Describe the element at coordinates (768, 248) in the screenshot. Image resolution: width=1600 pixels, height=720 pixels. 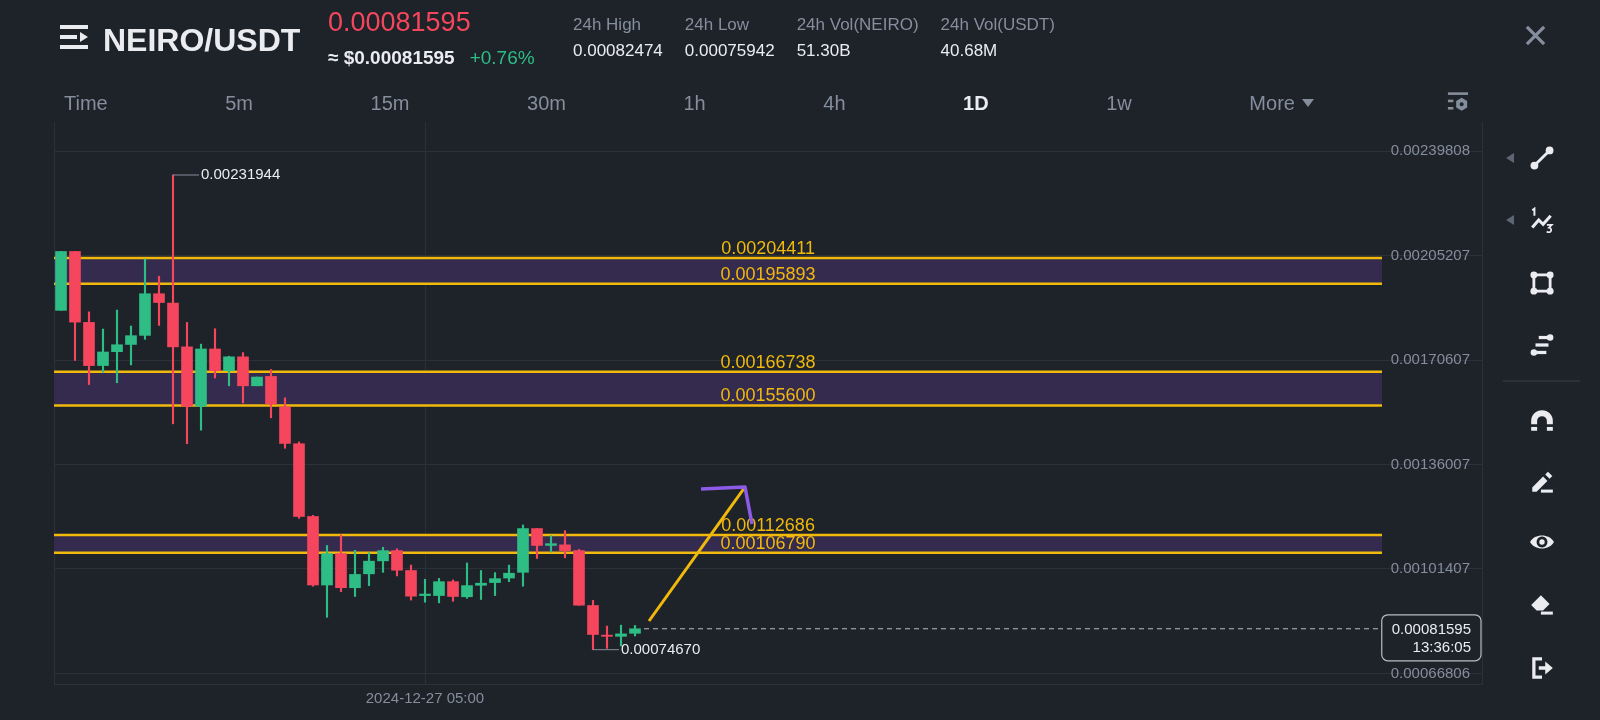
I see `ref-line-label: 0.00204411` at that location.